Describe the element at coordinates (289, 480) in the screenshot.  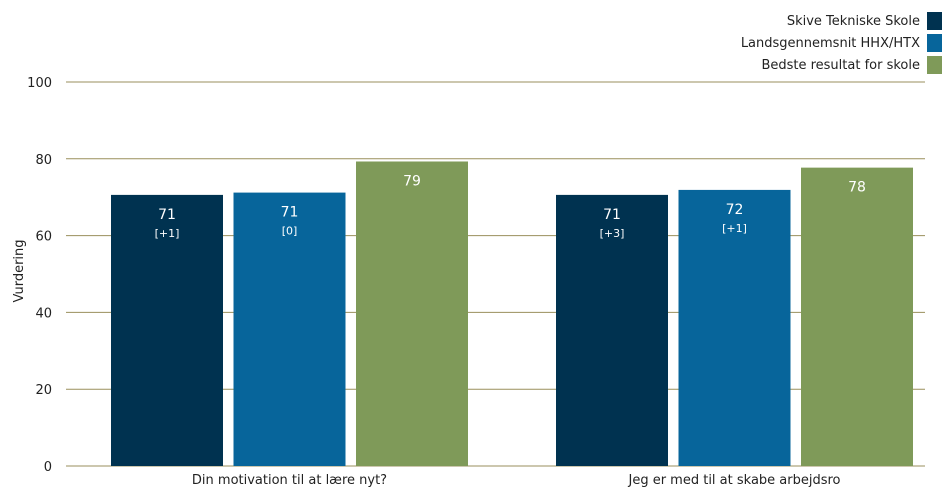
I see `category-label: Din motivation til at lære nyt?` at that location.